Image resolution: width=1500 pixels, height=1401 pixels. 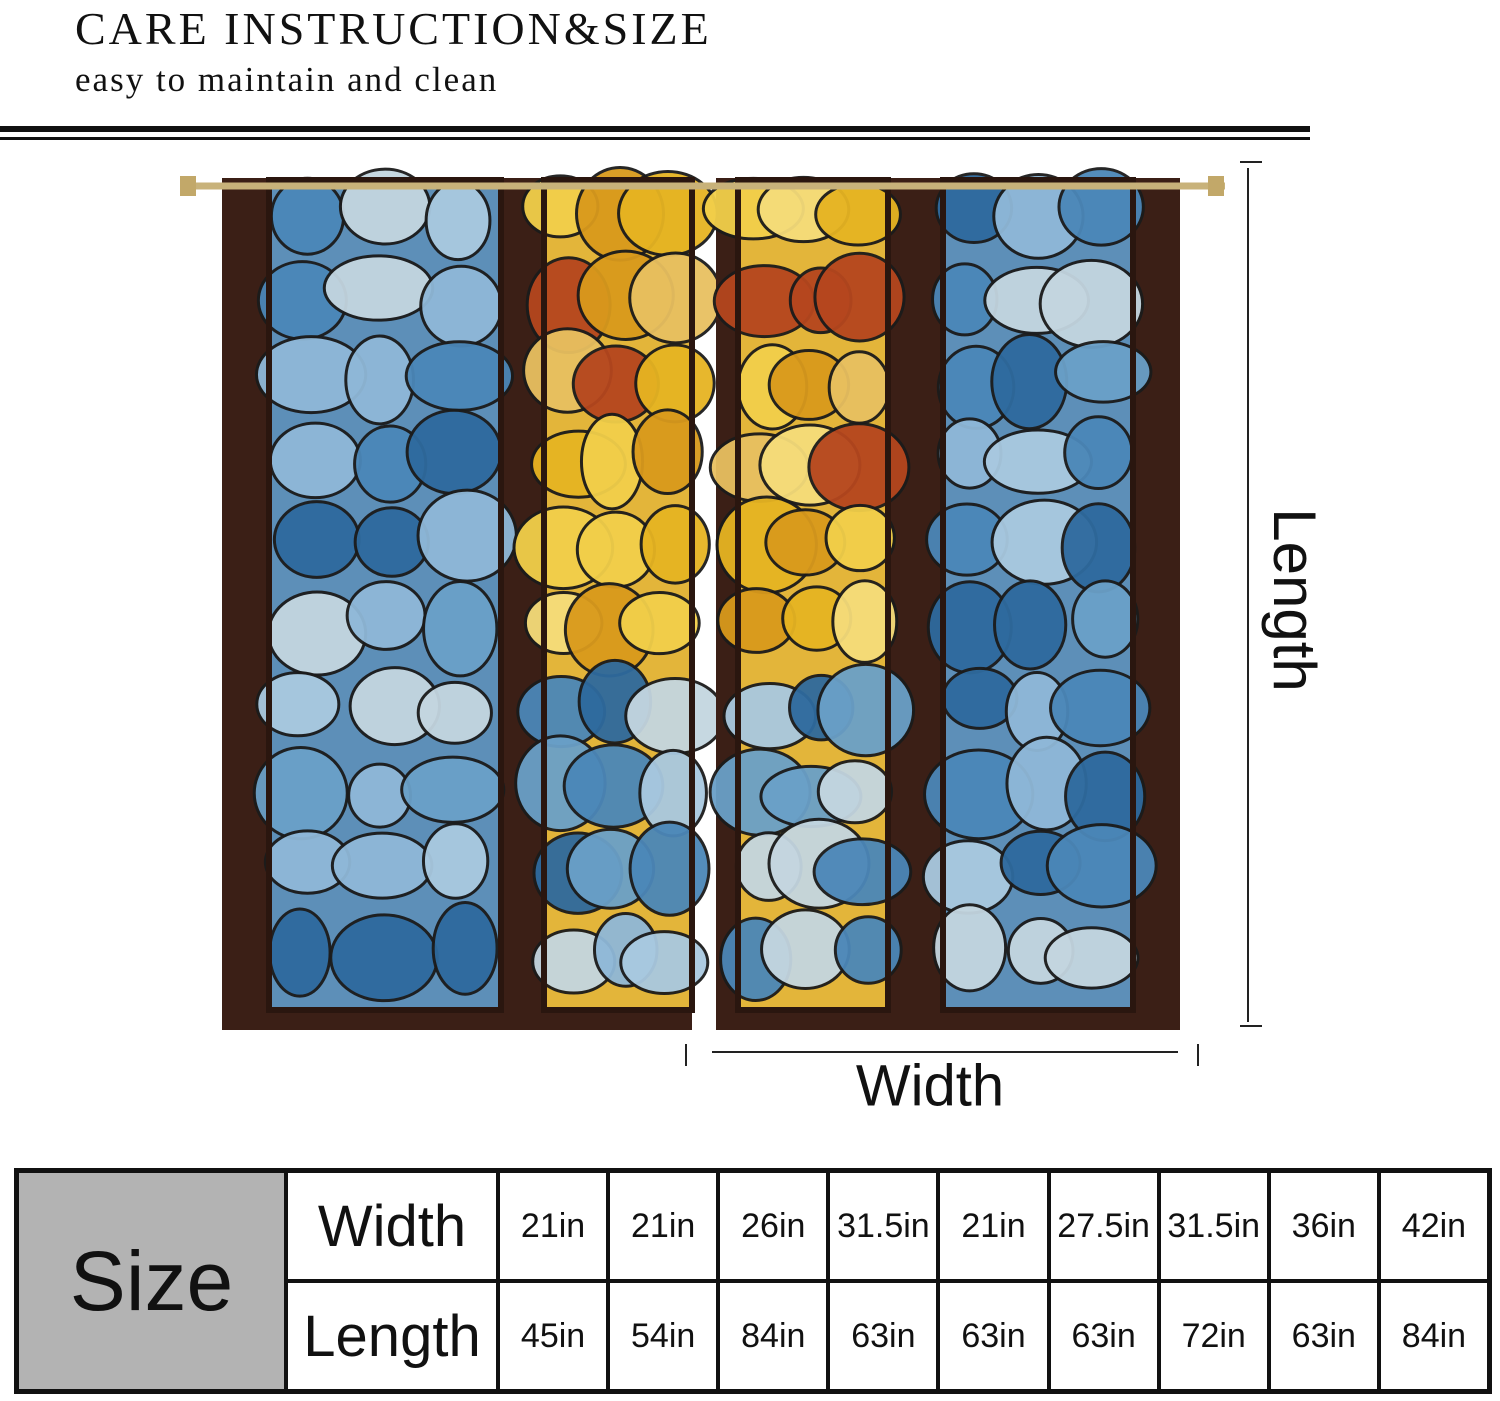 I want to click on row-label: Length, so click(x=392, y=1336).